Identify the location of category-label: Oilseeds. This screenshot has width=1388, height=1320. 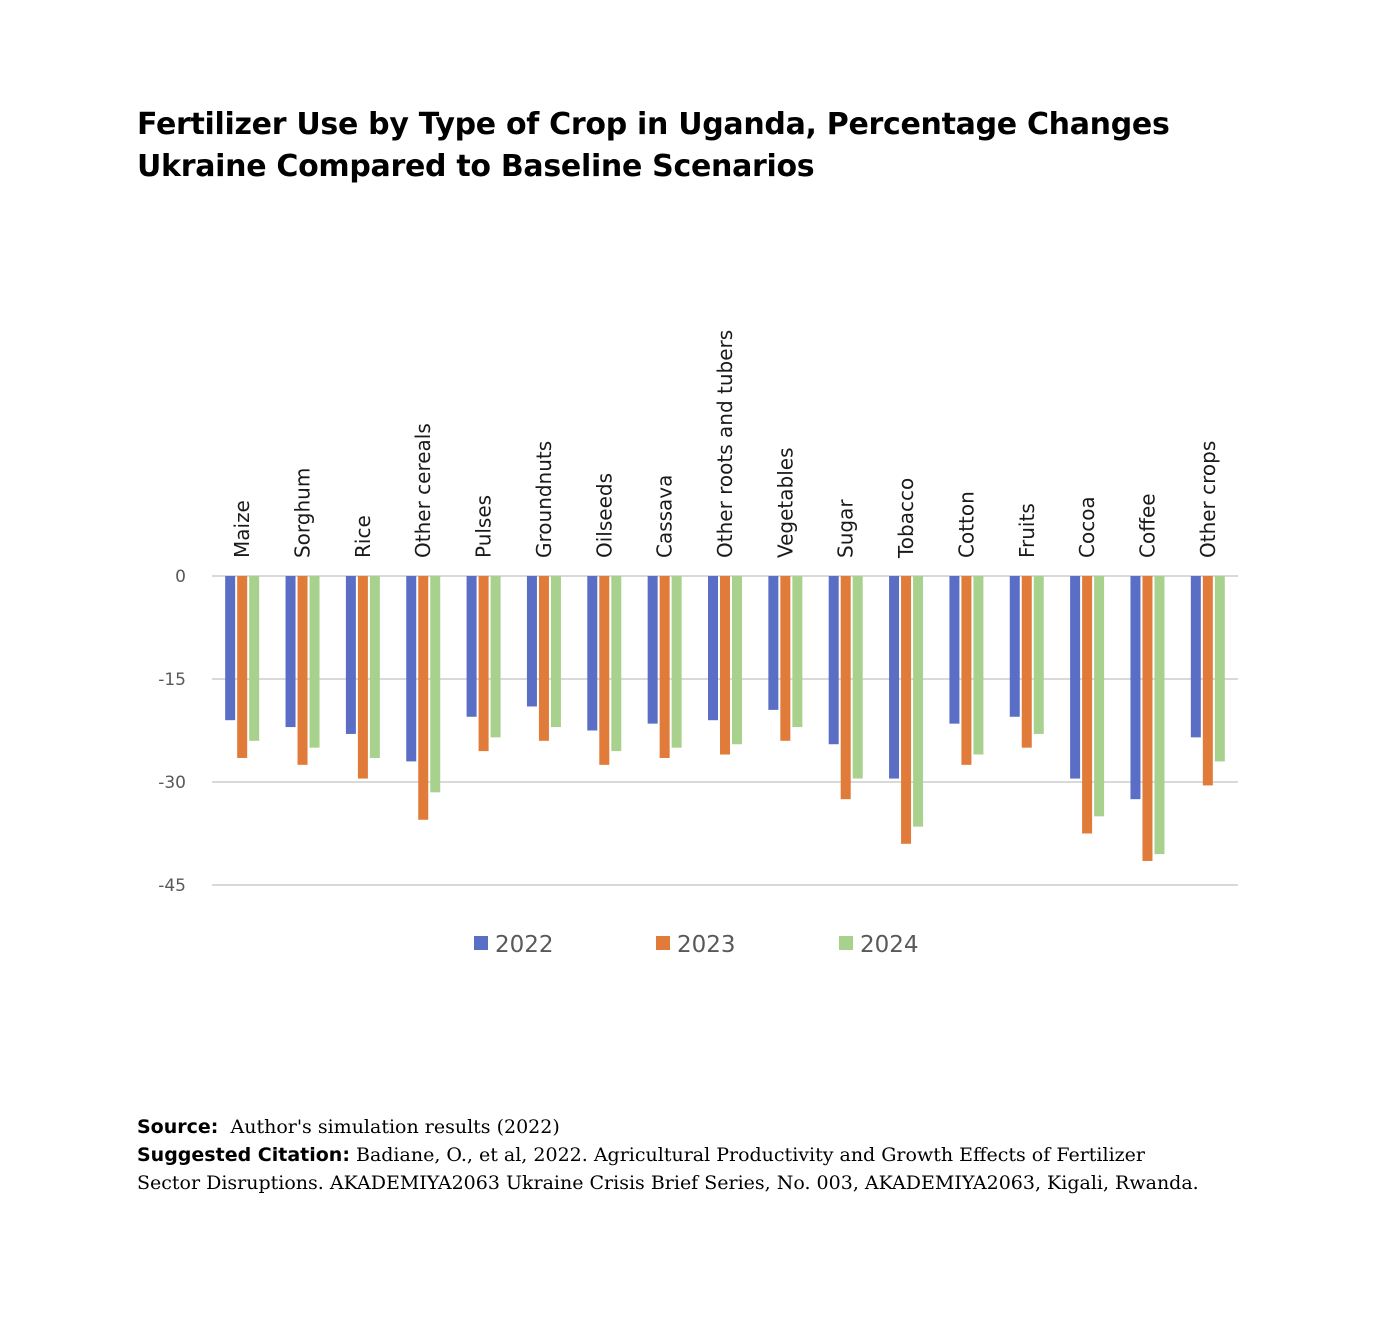
(604, 515).